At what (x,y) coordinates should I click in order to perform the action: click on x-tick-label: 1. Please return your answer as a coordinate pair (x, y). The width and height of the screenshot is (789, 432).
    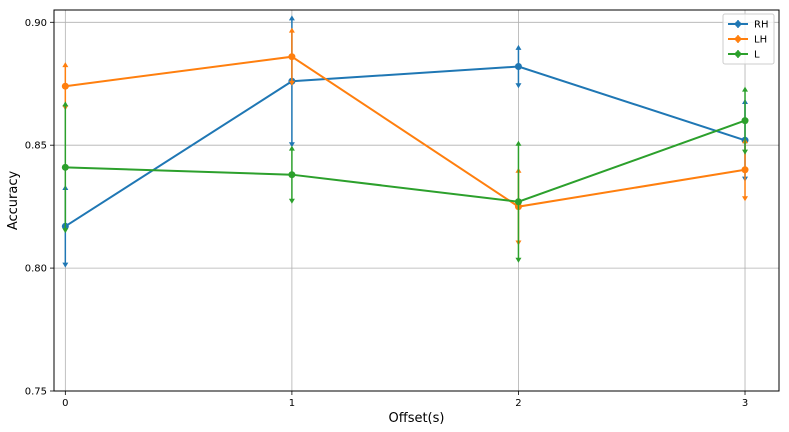
    Looking at the image, I should click on (292, 403).